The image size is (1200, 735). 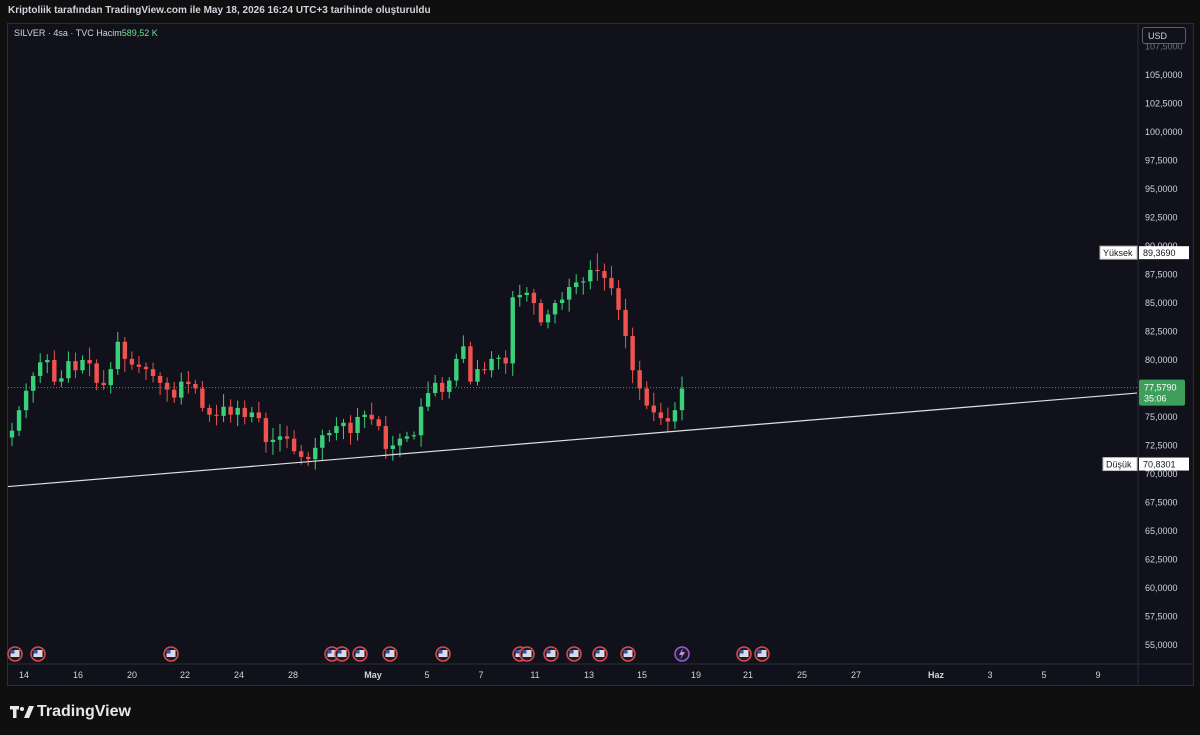 What do you see at coordinates (86, 33) in the screenshot?
I see `symbol-legend: SILVER · 4sa · TVC Hacim589,52 K` at bounding box center [86, 33].